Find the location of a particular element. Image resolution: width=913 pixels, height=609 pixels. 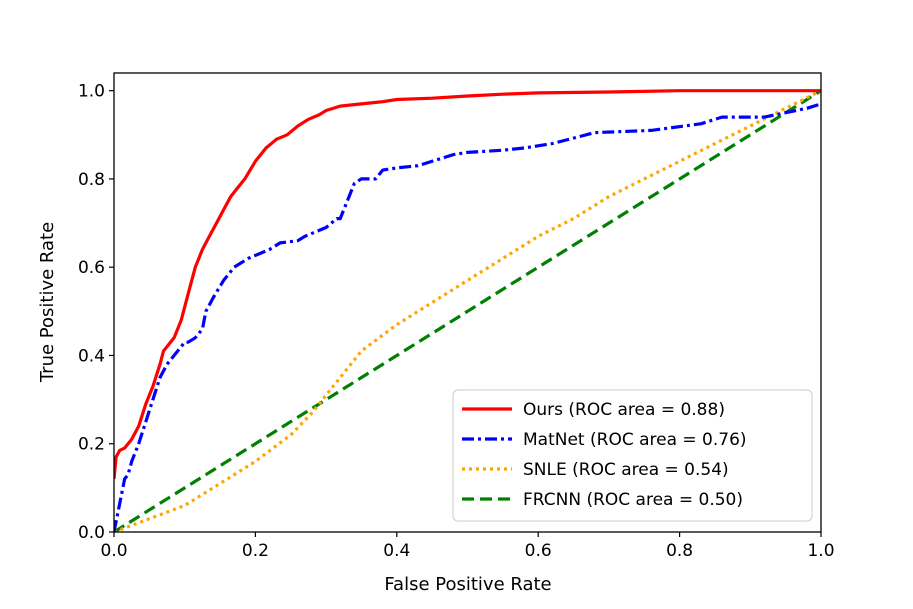

x-tick-label-3: 0.6 is located at coordinates (538, 551).